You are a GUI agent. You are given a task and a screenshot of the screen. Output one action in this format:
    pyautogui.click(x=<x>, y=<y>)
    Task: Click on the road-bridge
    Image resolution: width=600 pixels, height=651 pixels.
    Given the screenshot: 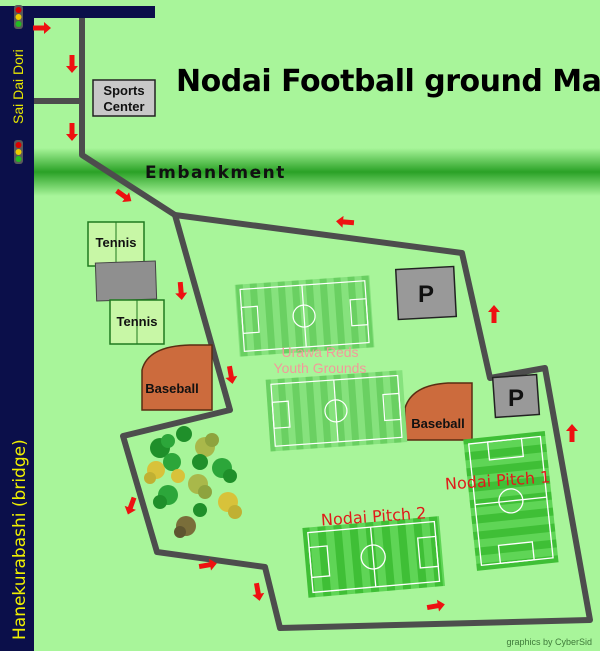 What is the action you would take?
    pyautogui.click(x=17, y=400)
    